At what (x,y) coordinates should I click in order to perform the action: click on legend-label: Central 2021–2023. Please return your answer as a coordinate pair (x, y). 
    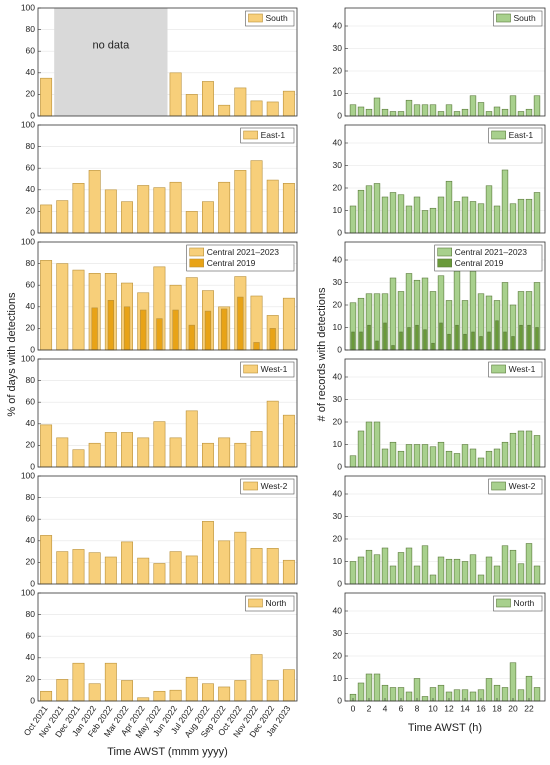
    Looking at the image, I should click on (243, 252).